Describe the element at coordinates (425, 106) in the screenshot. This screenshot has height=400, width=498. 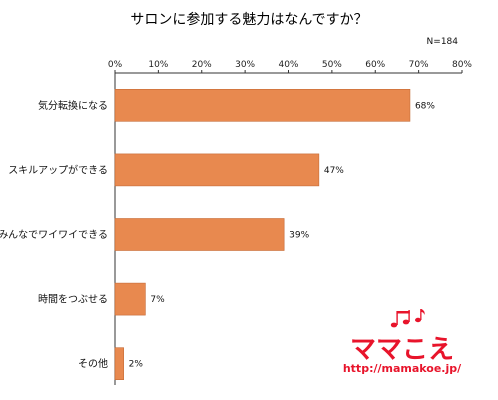
I see `data-label: 68%` at that location.